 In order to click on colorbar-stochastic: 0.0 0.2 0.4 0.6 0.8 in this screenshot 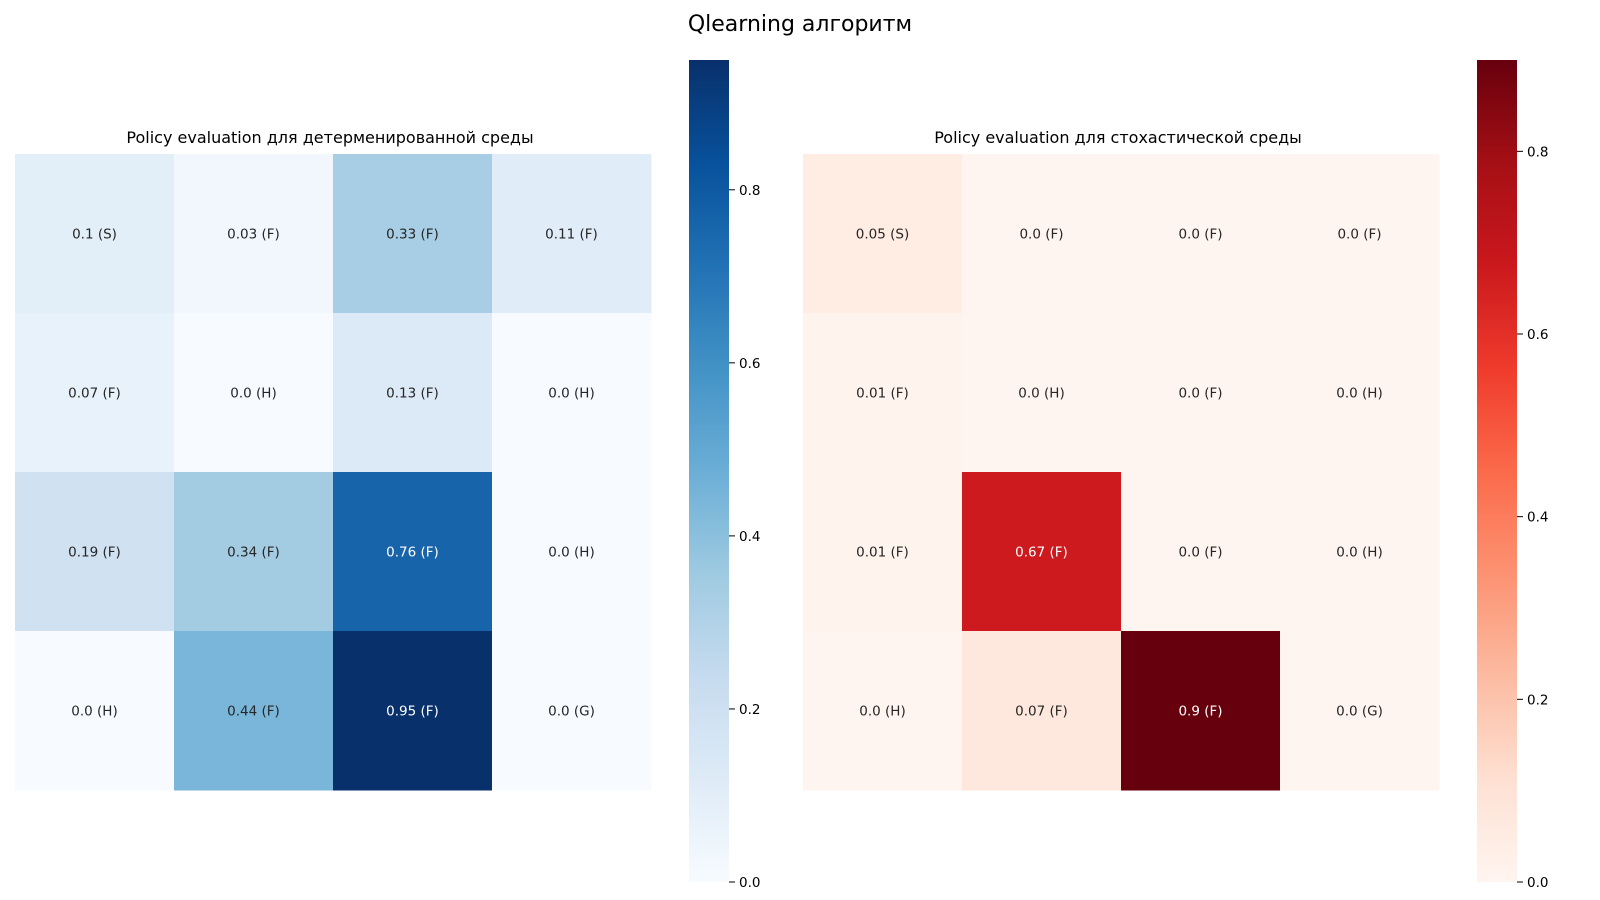, I will do `click(1512, 475)`.